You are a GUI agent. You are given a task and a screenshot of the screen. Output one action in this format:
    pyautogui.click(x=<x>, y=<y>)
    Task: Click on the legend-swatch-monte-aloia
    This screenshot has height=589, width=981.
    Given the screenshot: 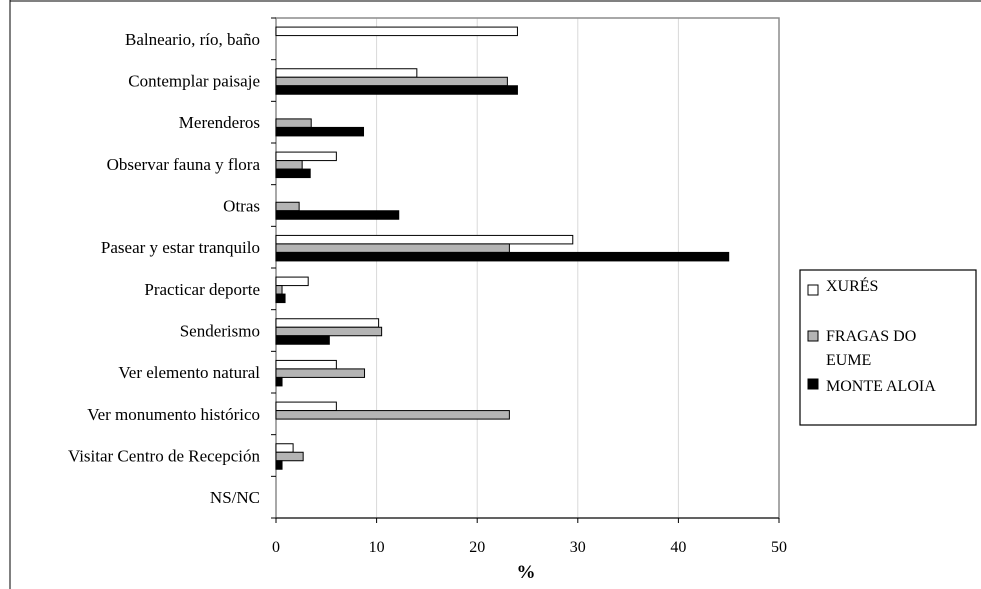 What is the action you would take?
    pyautogui.click(x=813, y=384)
    